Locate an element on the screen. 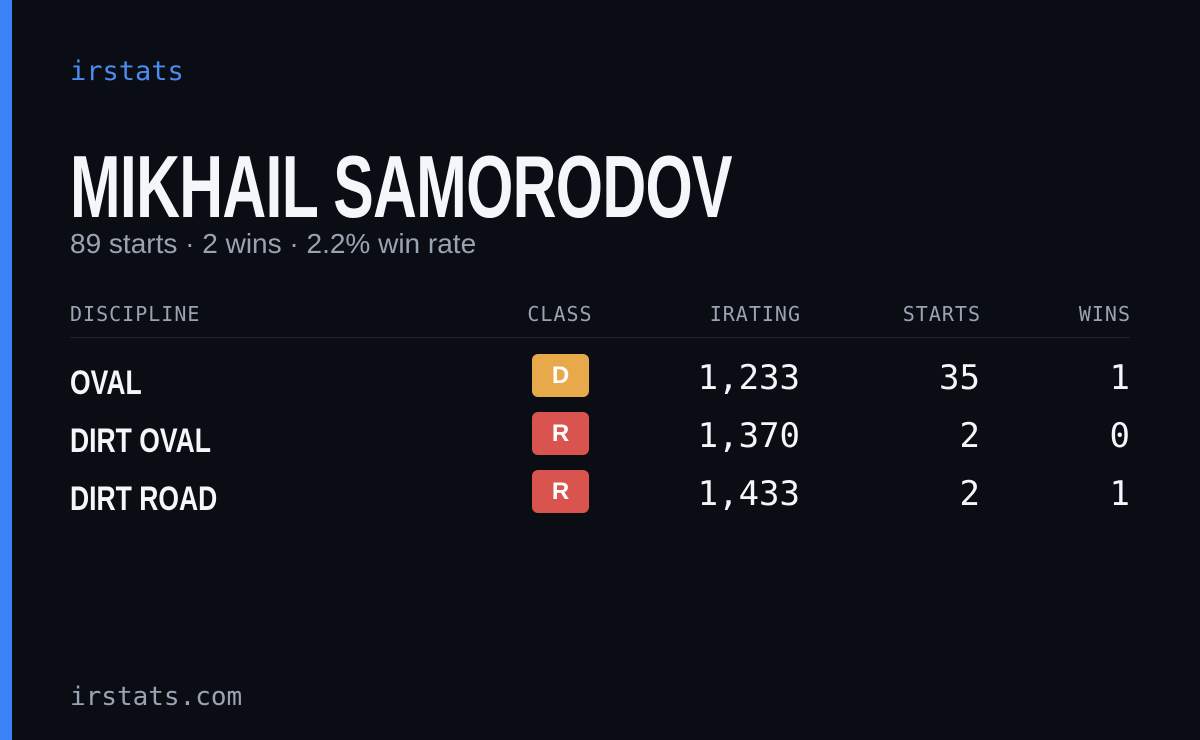  header-rule is located at coordinates (600, 337).